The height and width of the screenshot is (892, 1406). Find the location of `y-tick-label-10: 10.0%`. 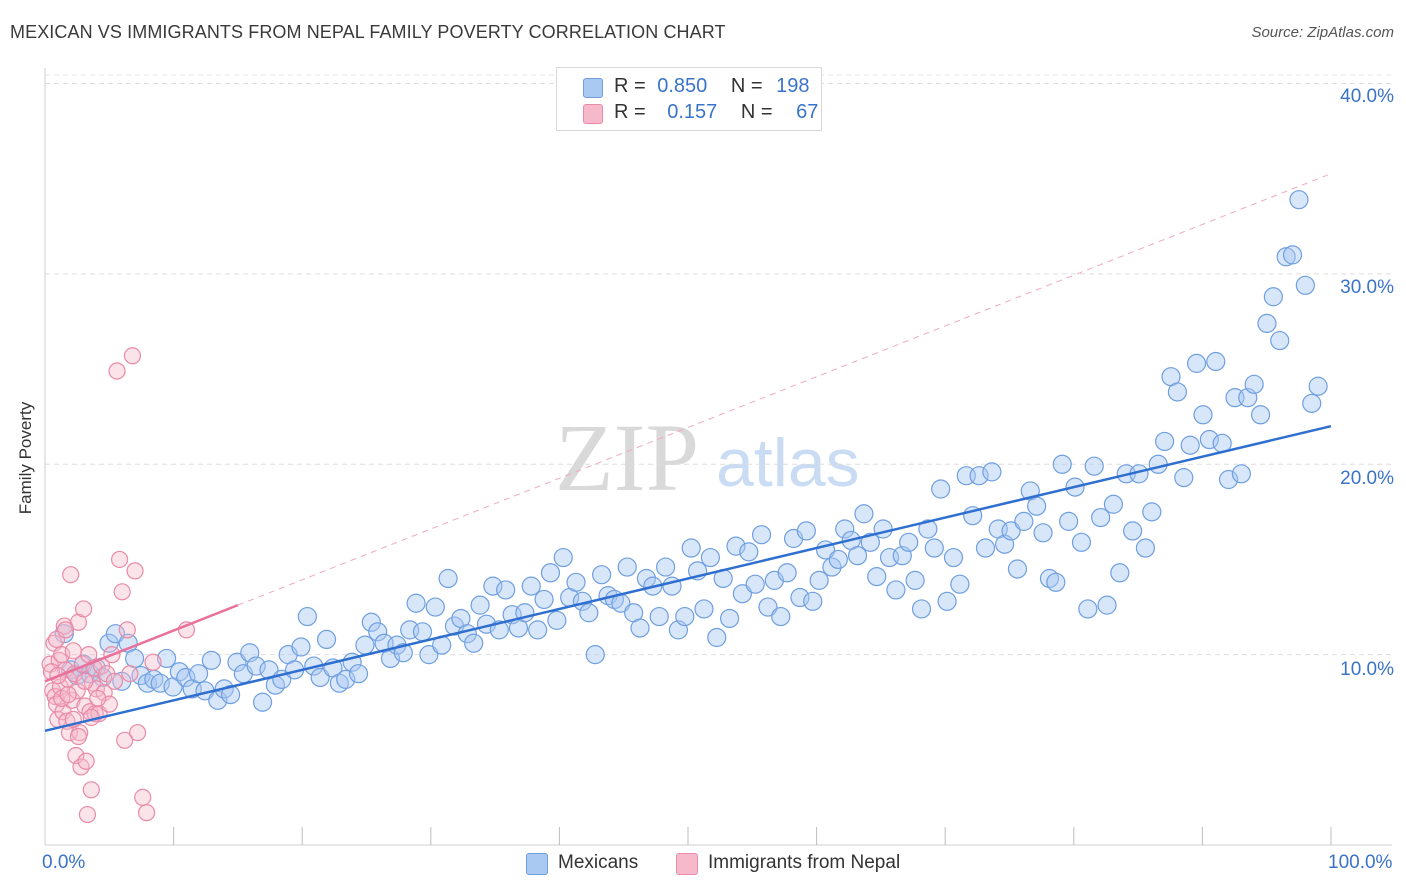

y-tick-label-10: 10.0% is located at coordinates (1367, 669).